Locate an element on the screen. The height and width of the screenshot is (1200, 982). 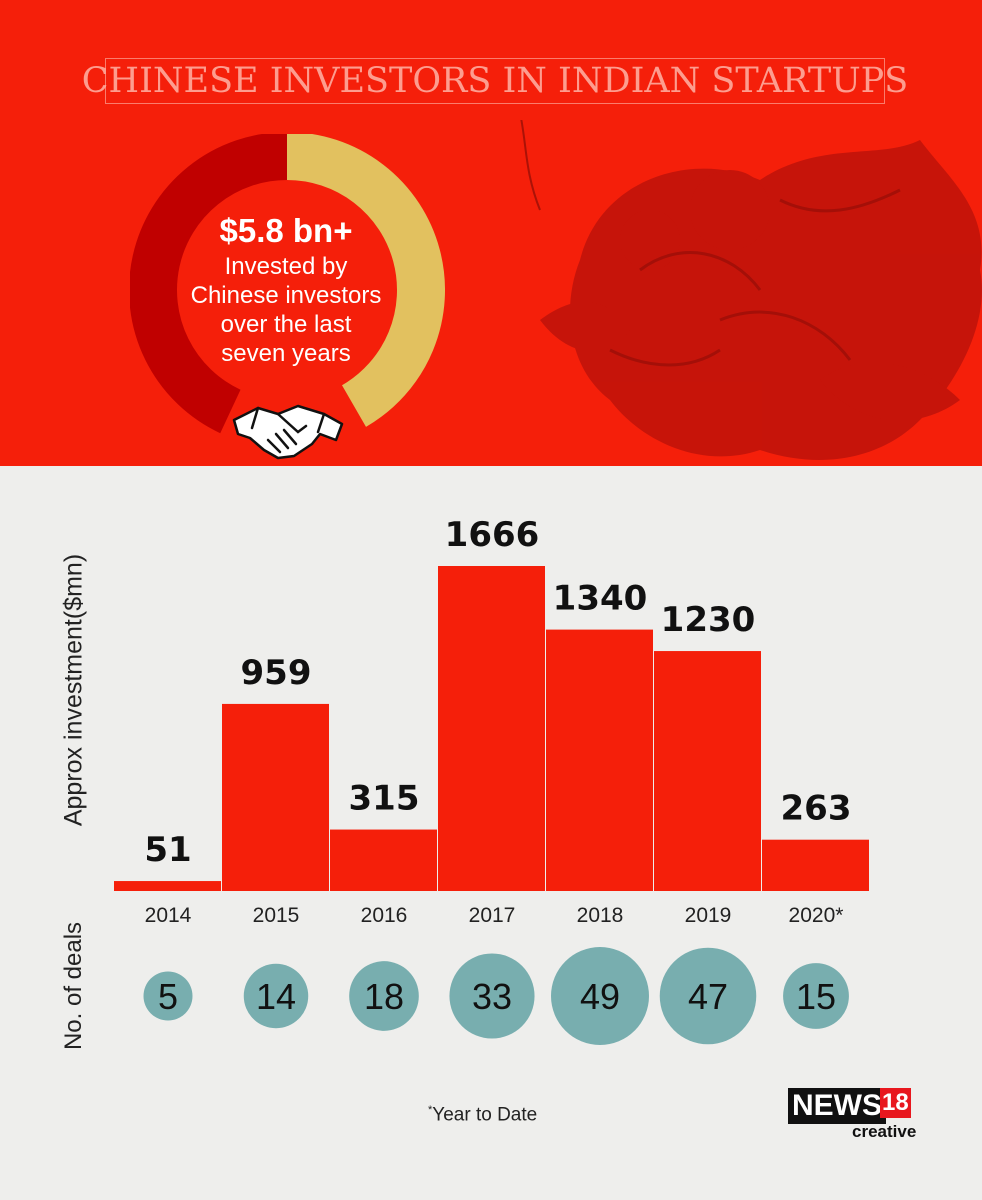
title-box: CHINESE INVESTORS IN INDIAN STARTUPS is located at coordinates (495, 81).